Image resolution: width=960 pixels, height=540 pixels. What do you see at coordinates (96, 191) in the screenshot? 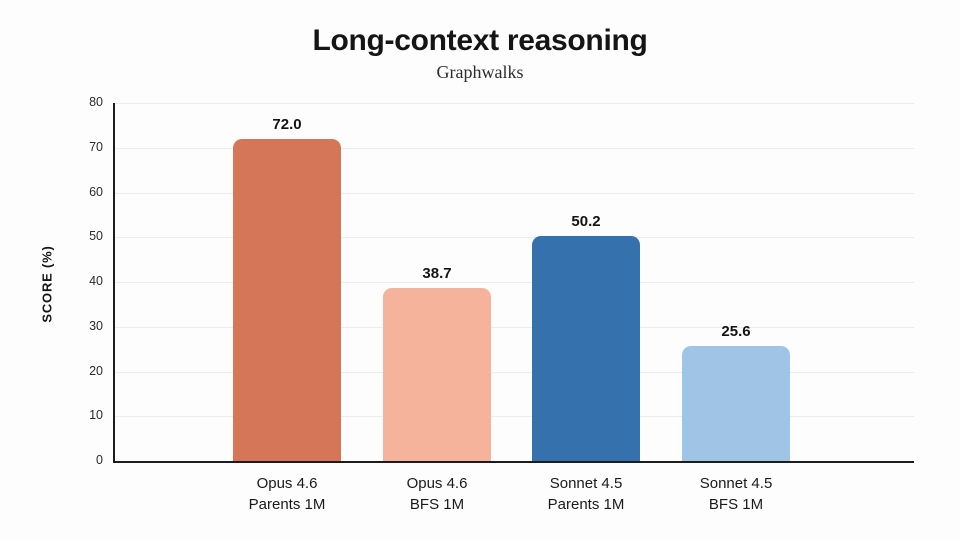
I see `y-tick-label-60: 60` at bounding box center [96, 191].